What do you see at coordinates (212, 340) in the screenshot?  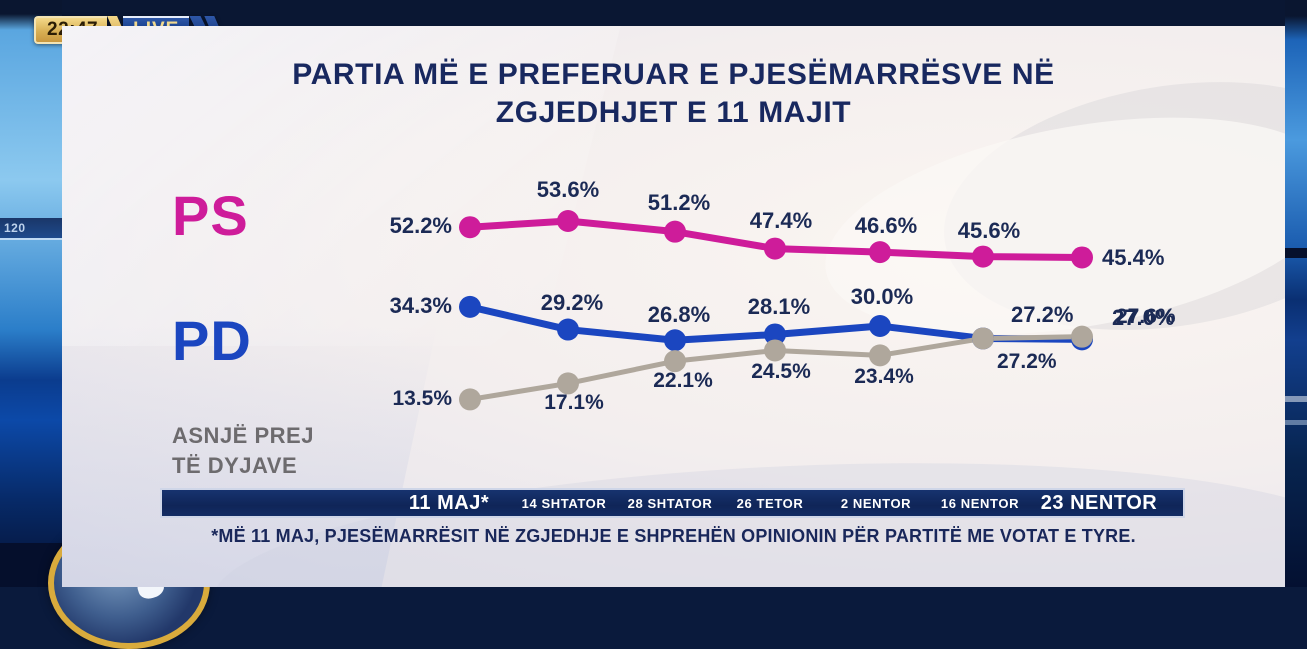 I see `series-label-pd: PD` at bounding box center [212, 340].